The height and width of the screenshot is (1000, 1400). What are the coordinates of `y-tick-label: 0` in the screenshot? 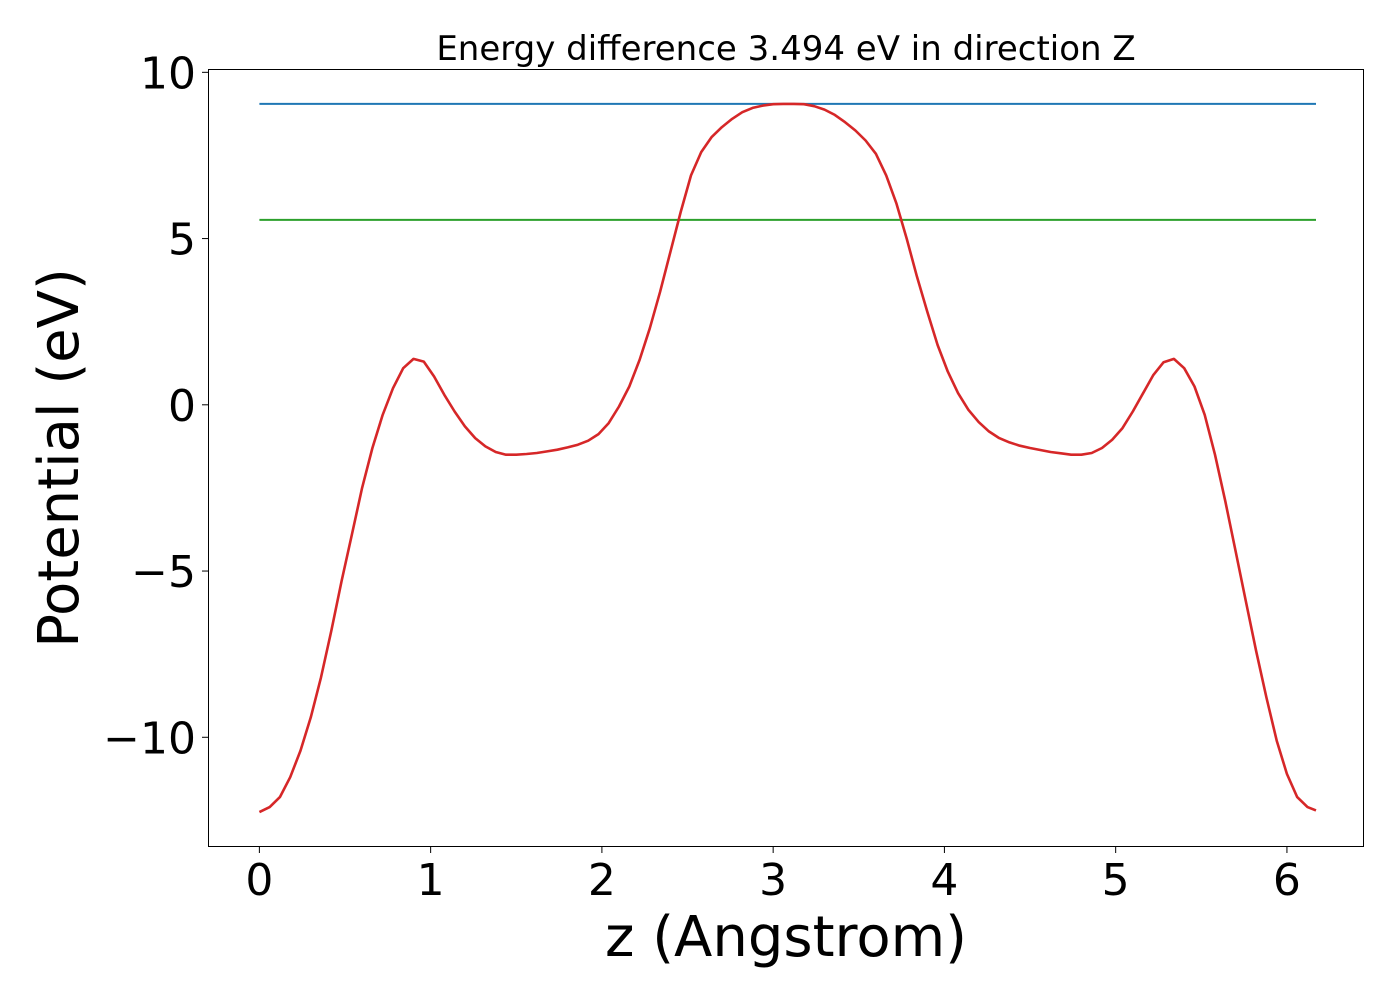 It's located at (182, 406).